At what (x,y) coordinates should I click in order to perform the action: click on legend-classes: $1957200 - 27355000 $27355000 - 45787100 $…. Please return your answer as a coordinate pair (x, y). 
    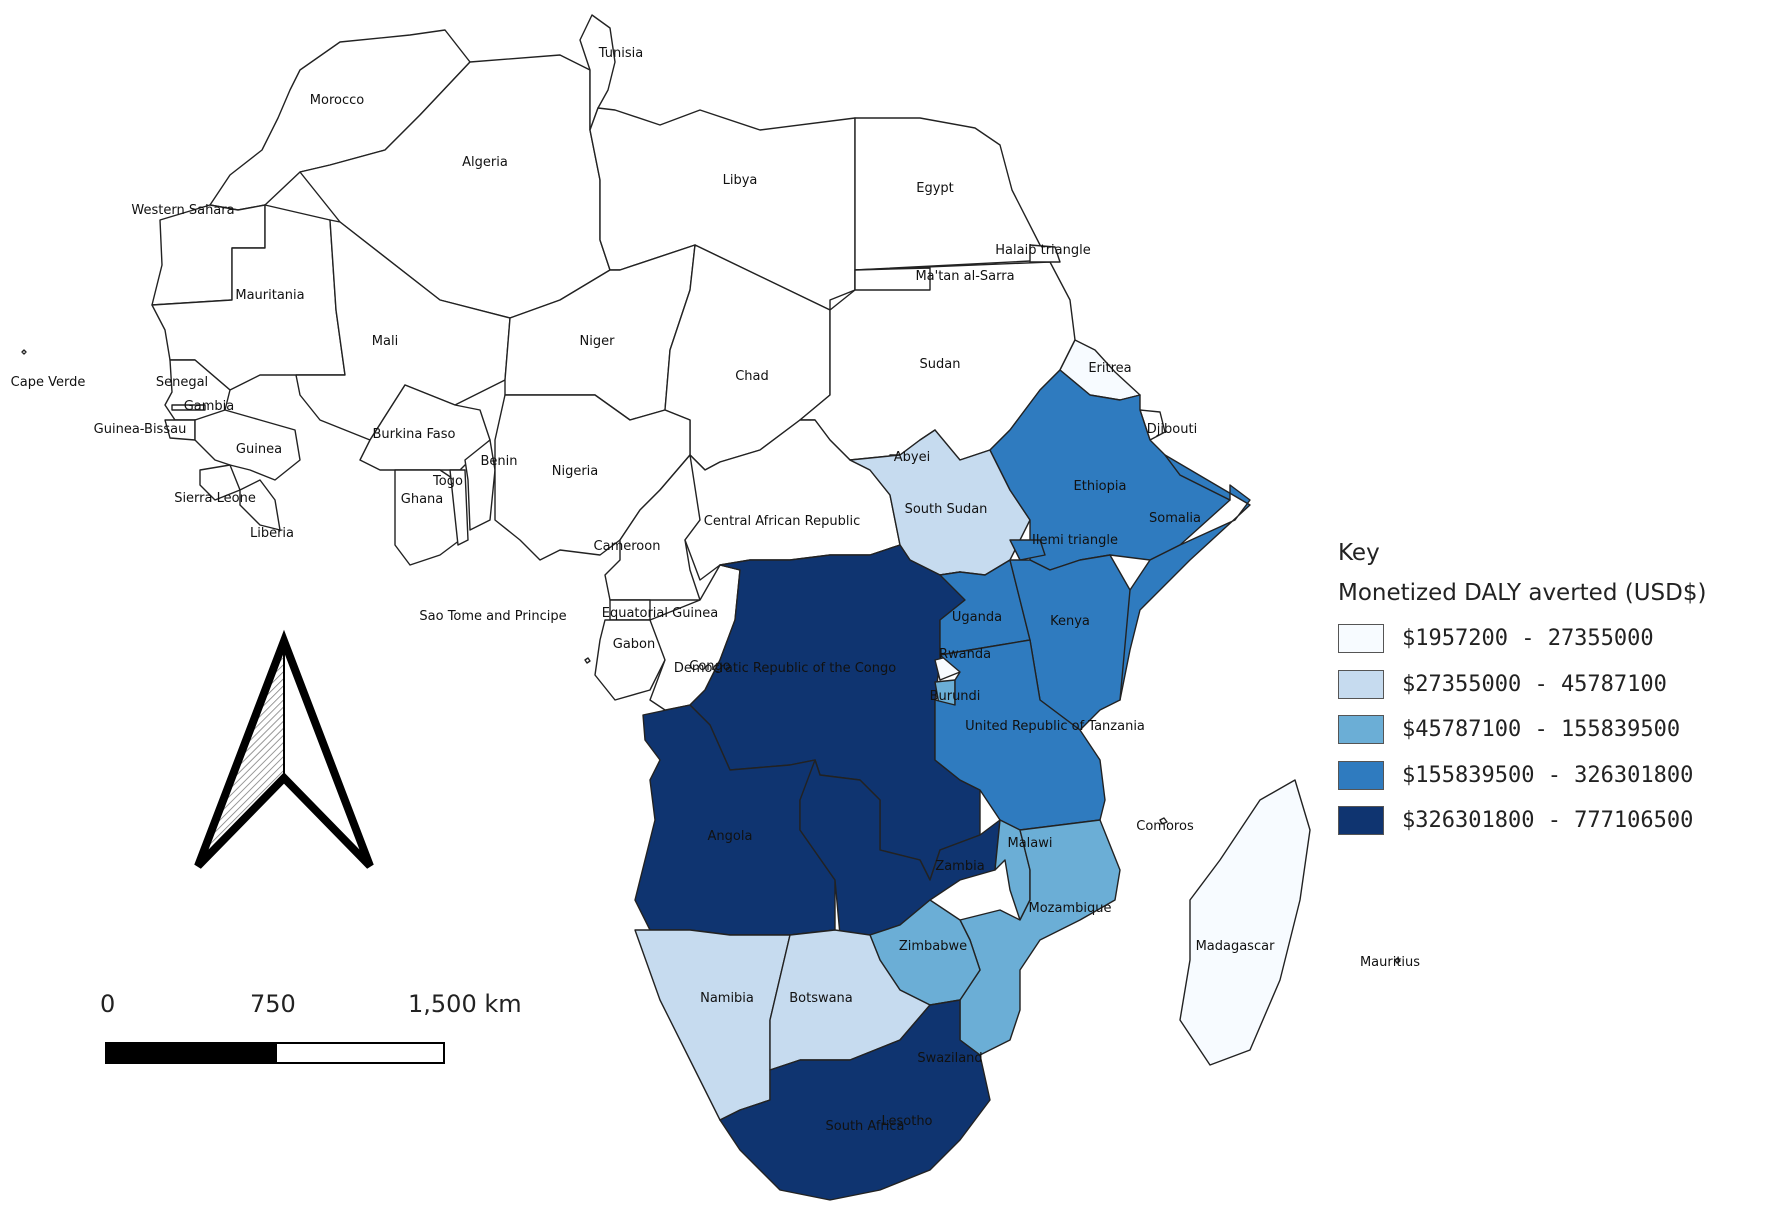
    Looking at the image, I should click on (1555, 730).